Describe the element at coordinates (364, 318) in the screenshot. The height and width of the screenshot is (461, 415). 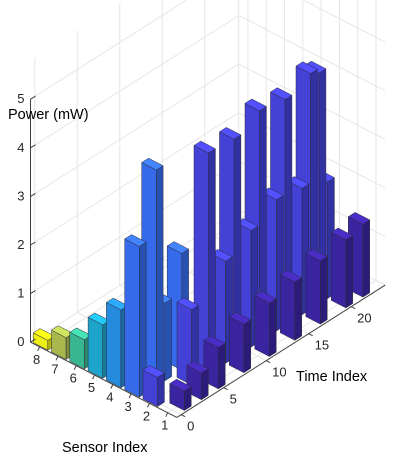
I see `y-tick-label: 20` at that location.